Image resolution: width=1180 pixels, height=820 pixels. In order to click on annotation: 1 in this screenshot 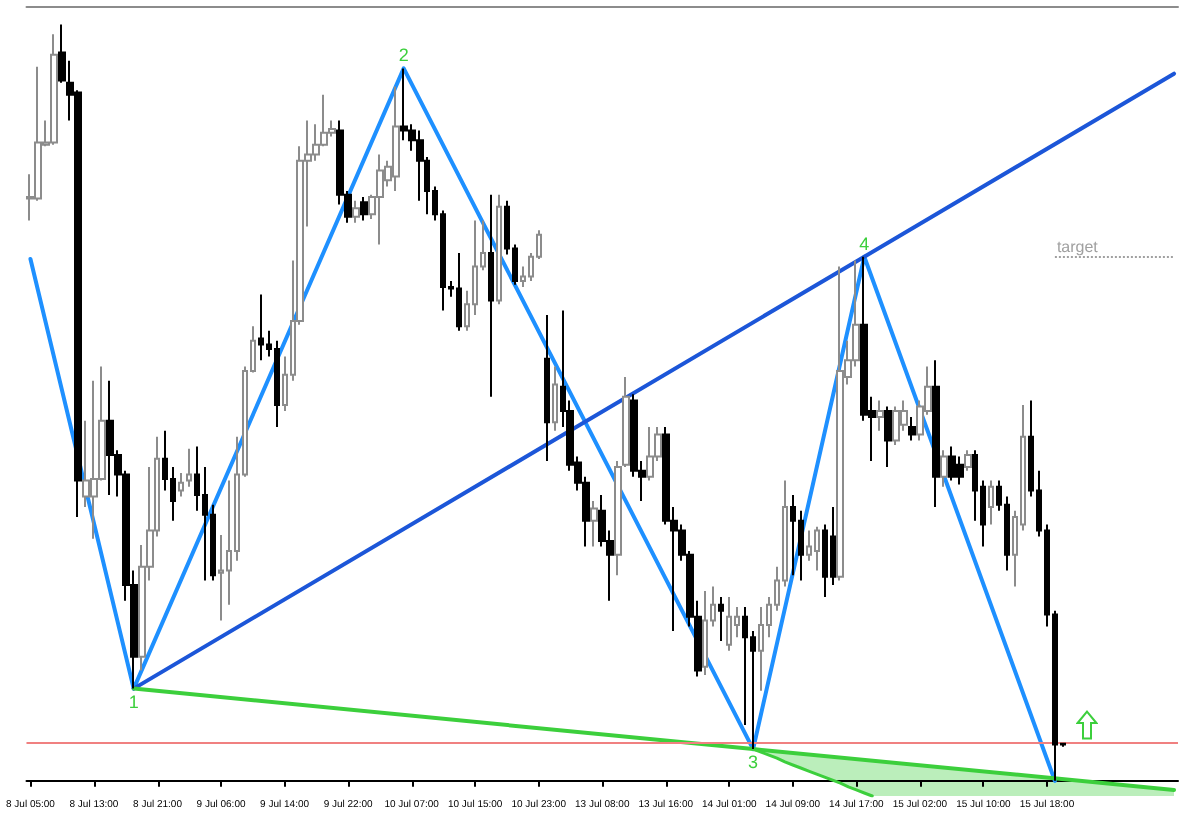, I will do `click(133, 701)`.